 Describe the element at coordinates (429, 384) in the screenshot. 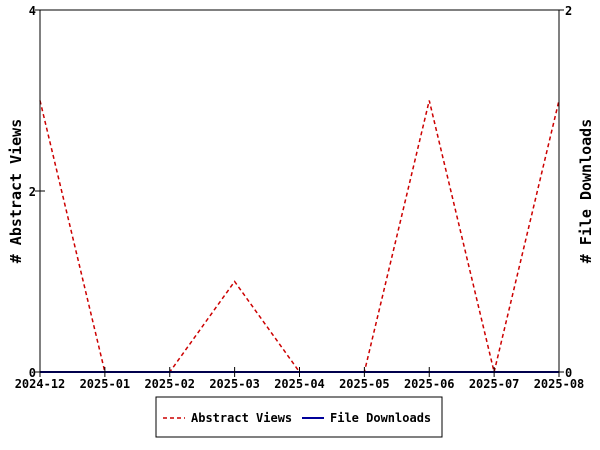

I see `x-tick-label: 2025-06` at that location.